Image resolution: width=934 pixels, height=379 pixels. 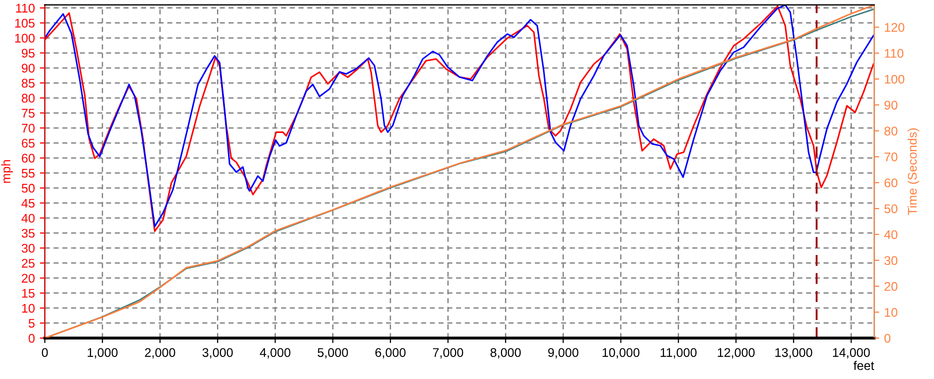 What do you see at coordinates (25, 23) in the screenshot?
I see `y-tick-label: 105` at bounding box center [25, 23].